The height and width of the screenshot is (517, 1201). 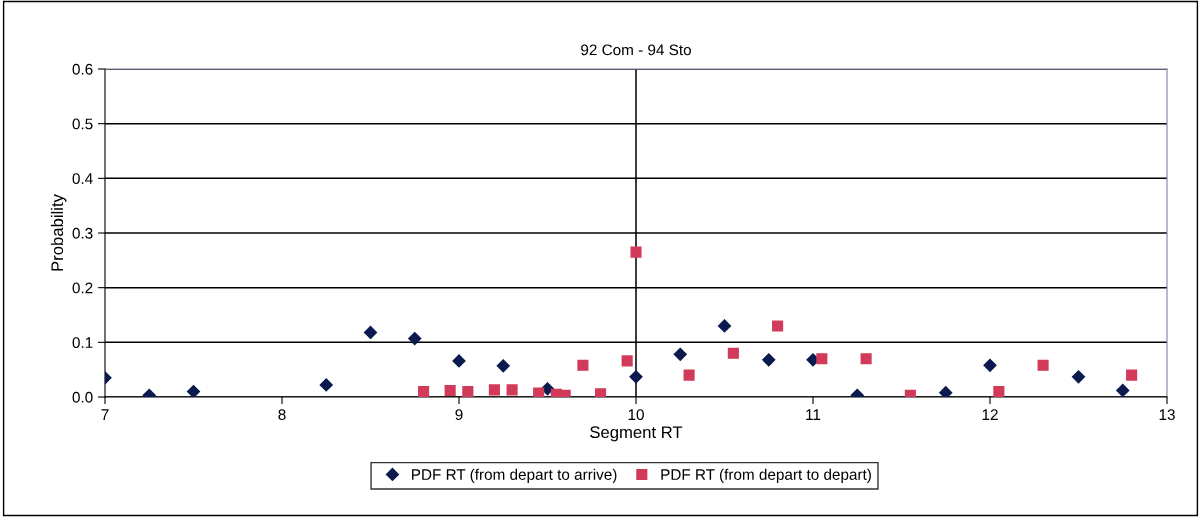 What do you see at coordinates (58, 232) in the screenshot?
I see `y-axis-title: Probability` at bounding box center [58, 232].